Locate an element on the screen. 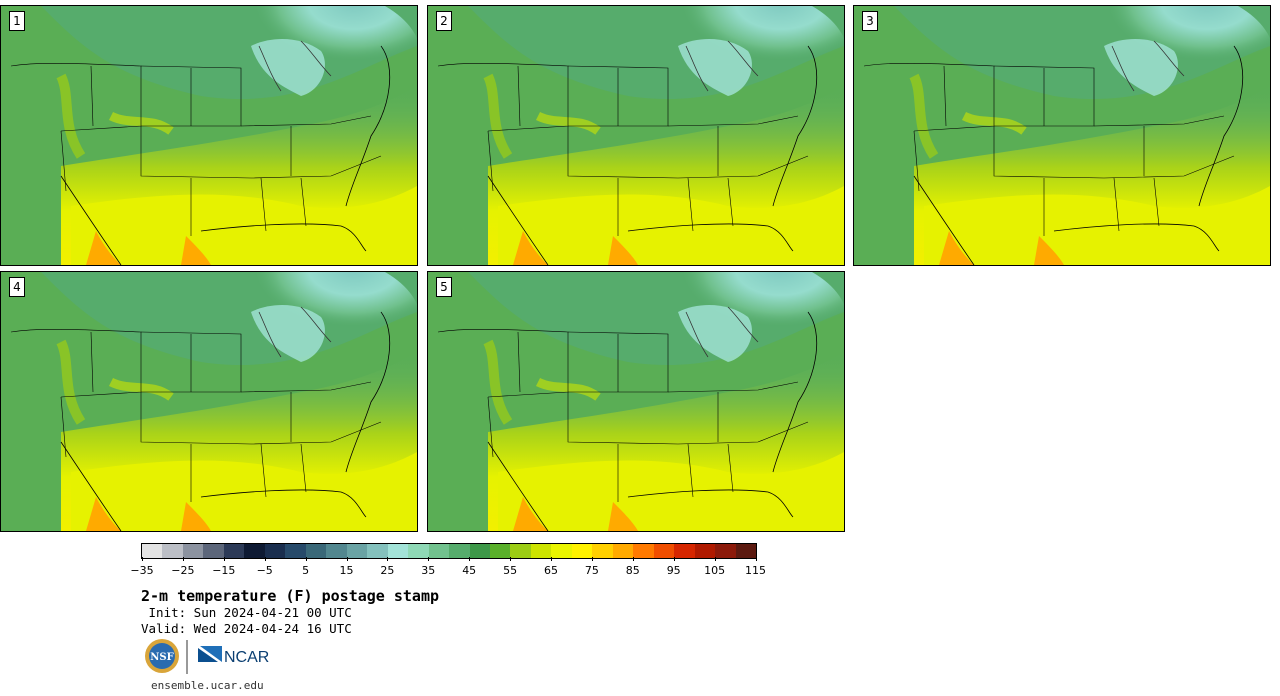 Image resolution: width=1280 pixels, height=696 pixels. sponsor-logos: NSF NCAR is located at coordinates (207, 656).